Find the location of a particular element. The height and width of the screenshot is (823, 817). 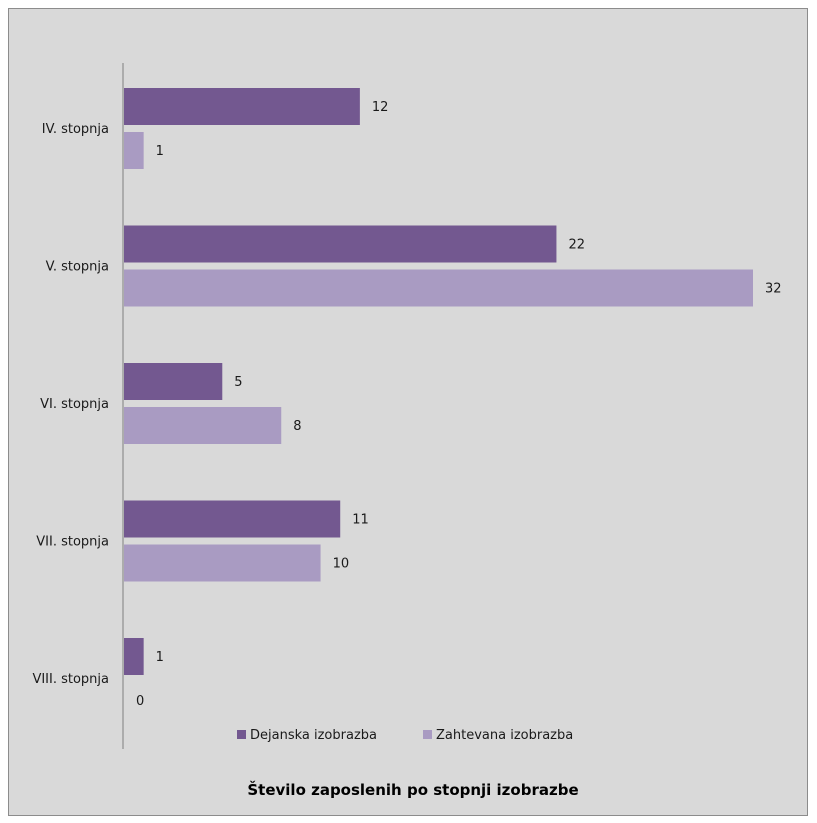

data-label: 32 is located at coordinates (773, 289).